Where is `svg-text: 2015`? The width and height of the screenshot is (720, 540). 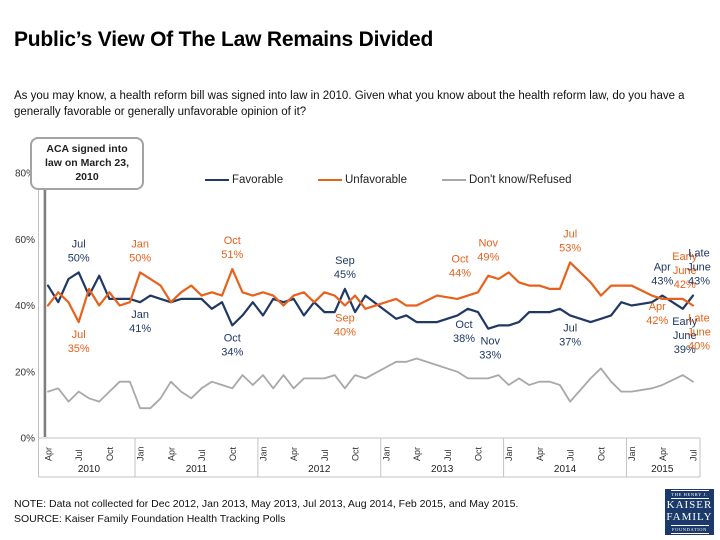 svg-text: 2015 is located at coordinates (662, 469).